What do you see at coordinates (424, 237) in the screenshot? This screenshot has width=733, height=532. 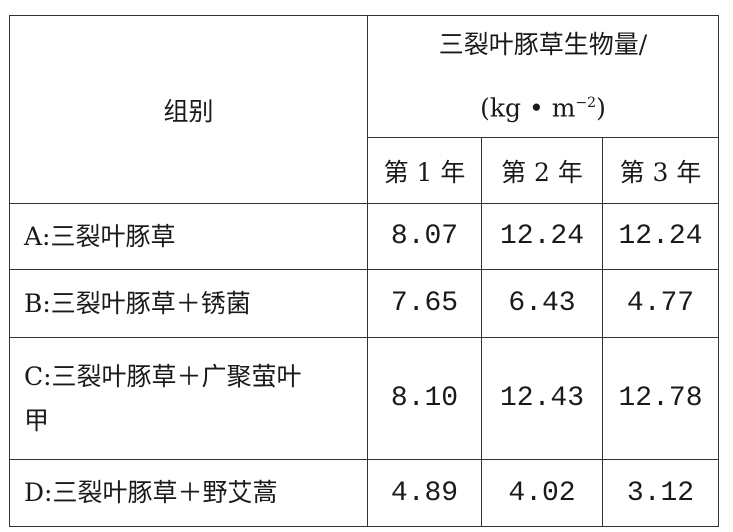 I see `value-cell: 8.07` at bounding box center [424, 237].